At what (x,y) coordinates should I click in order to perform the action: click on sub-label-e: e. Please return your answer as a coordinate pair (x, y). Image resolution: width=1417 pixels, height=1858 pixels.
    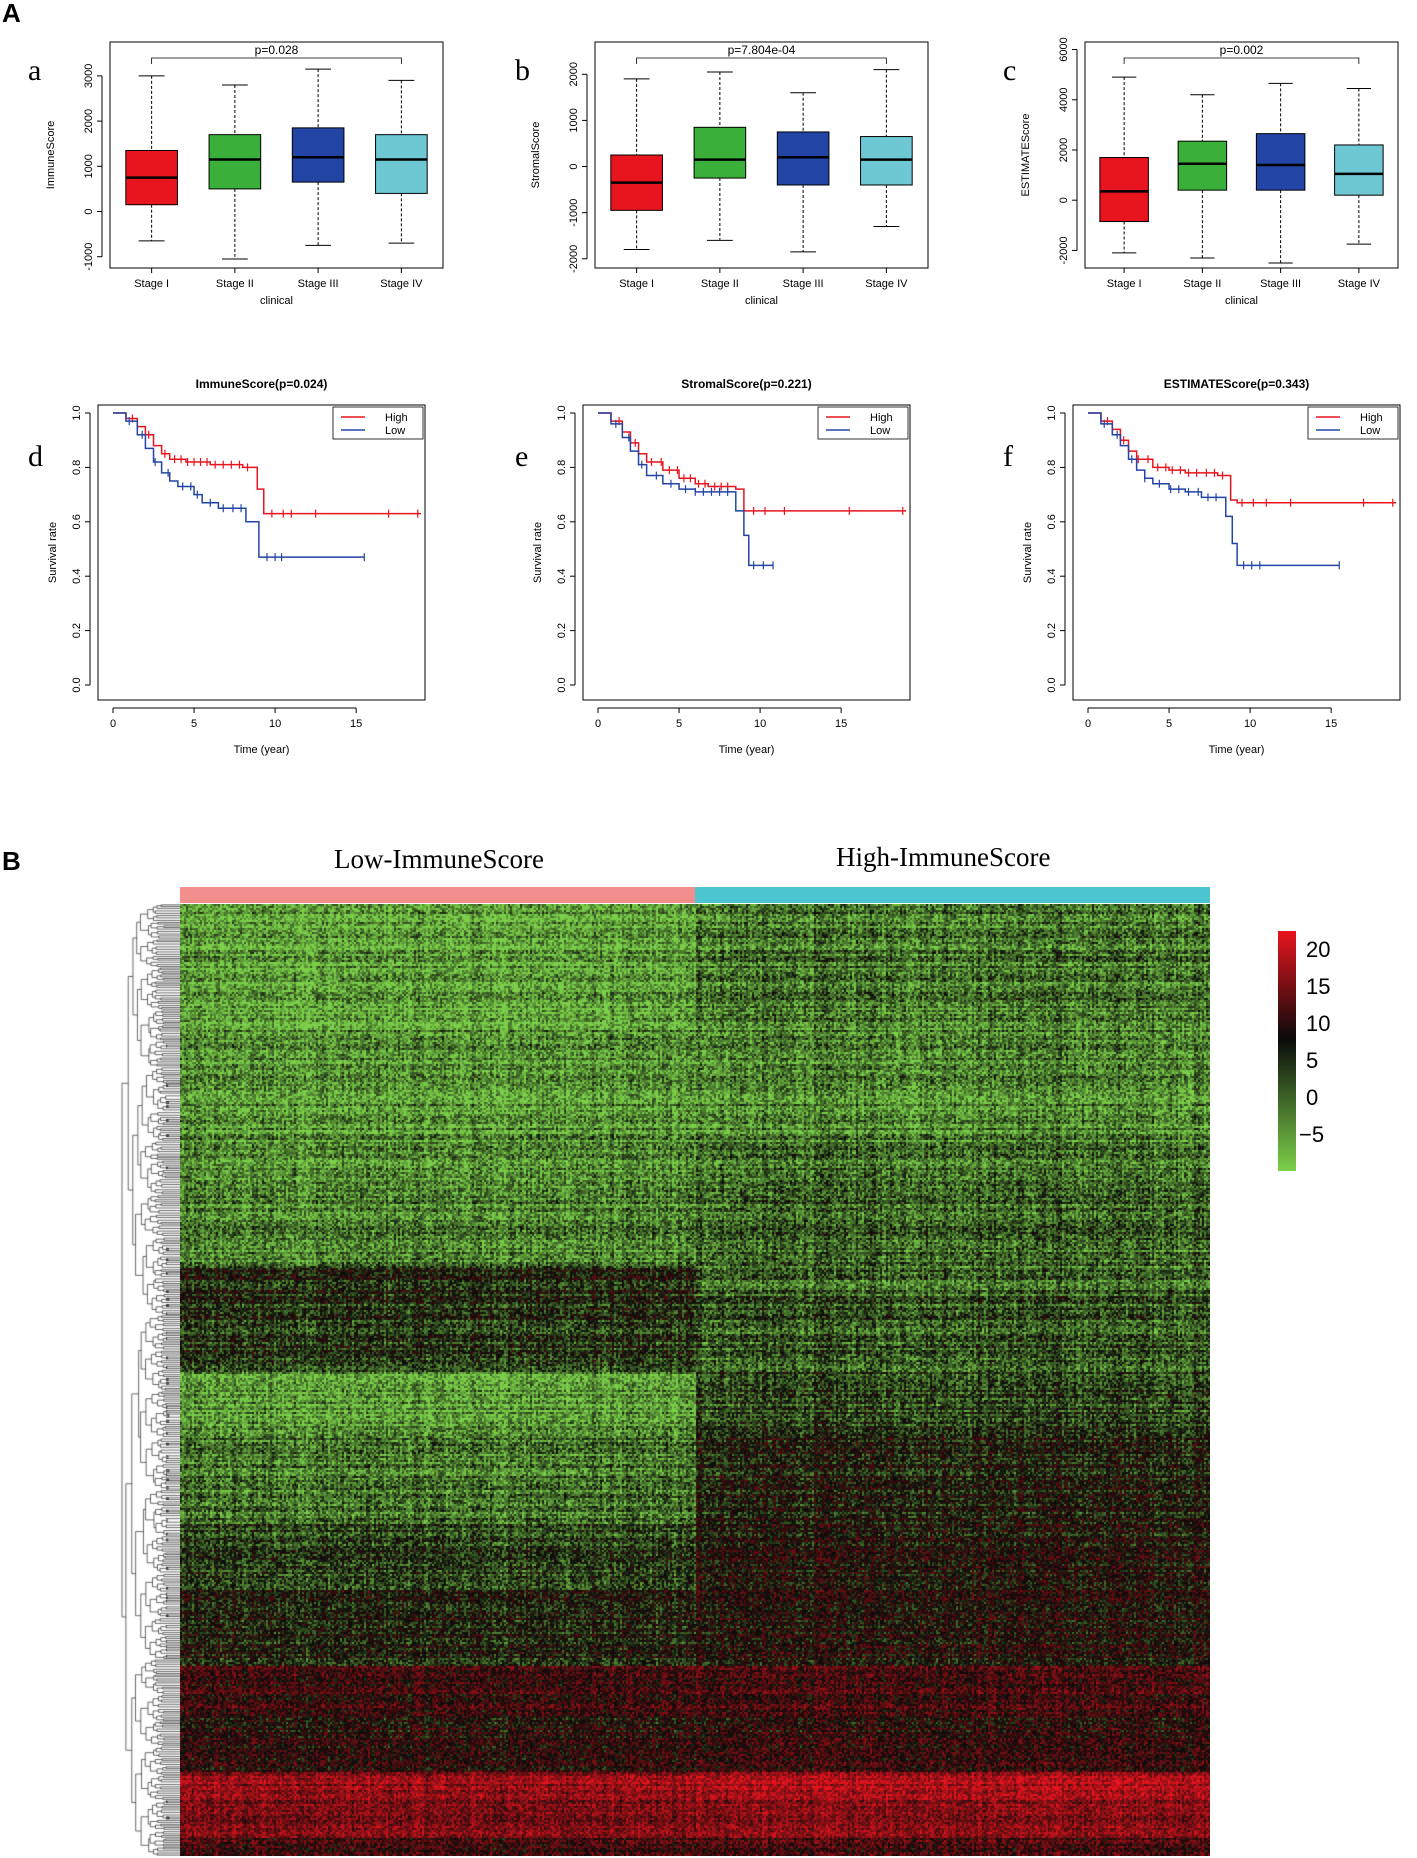
    Looking at the image, I should click on (522, 456).